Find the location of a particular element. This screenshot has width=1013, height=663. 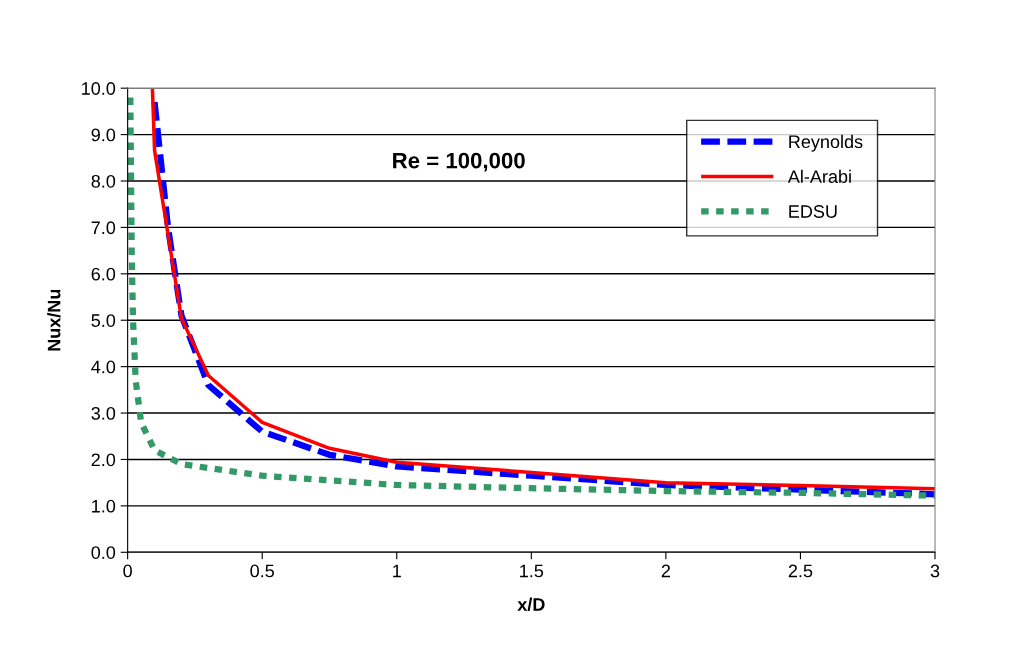

x-tick-label: 3 is located at coordinates (935, 571).